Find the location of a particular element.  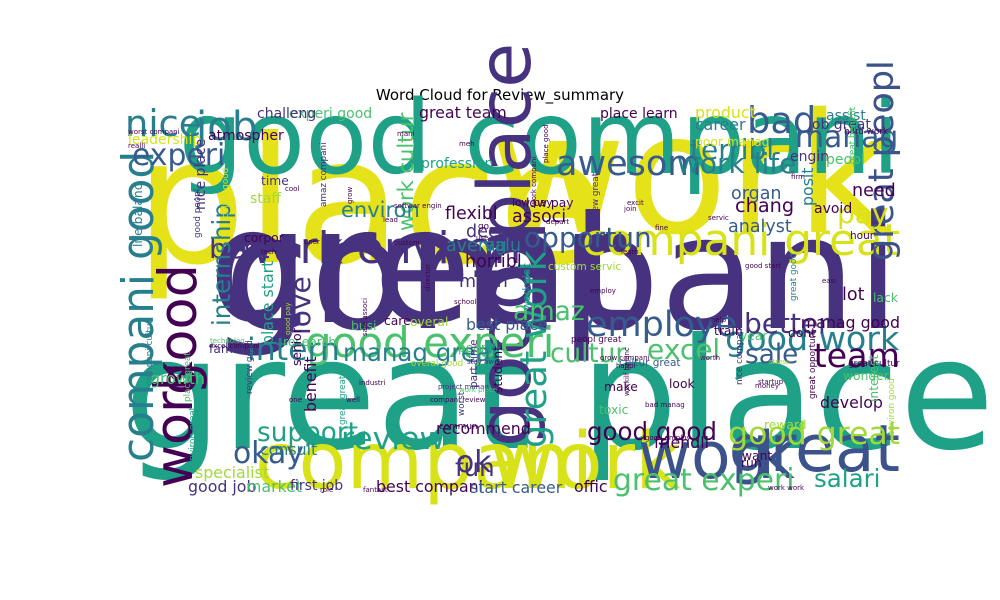

word-good-peopl: good peopl is located at coordinates (198, 213).